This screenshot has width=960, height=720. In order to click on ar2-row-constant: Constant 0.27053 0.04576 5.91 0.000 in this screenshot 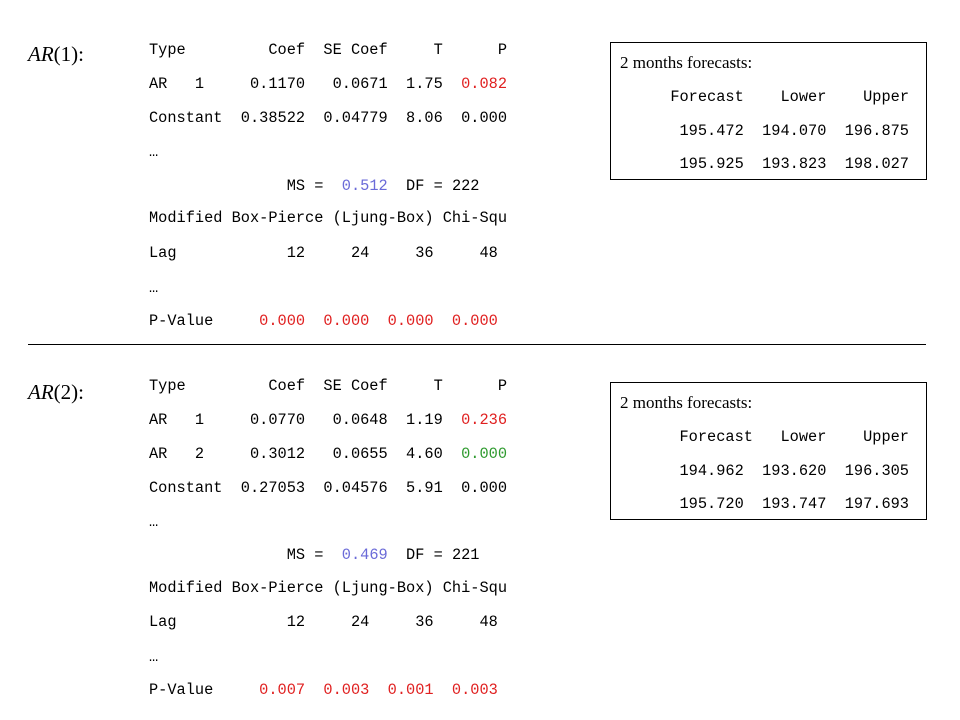, I will do `click(328, 488)`.